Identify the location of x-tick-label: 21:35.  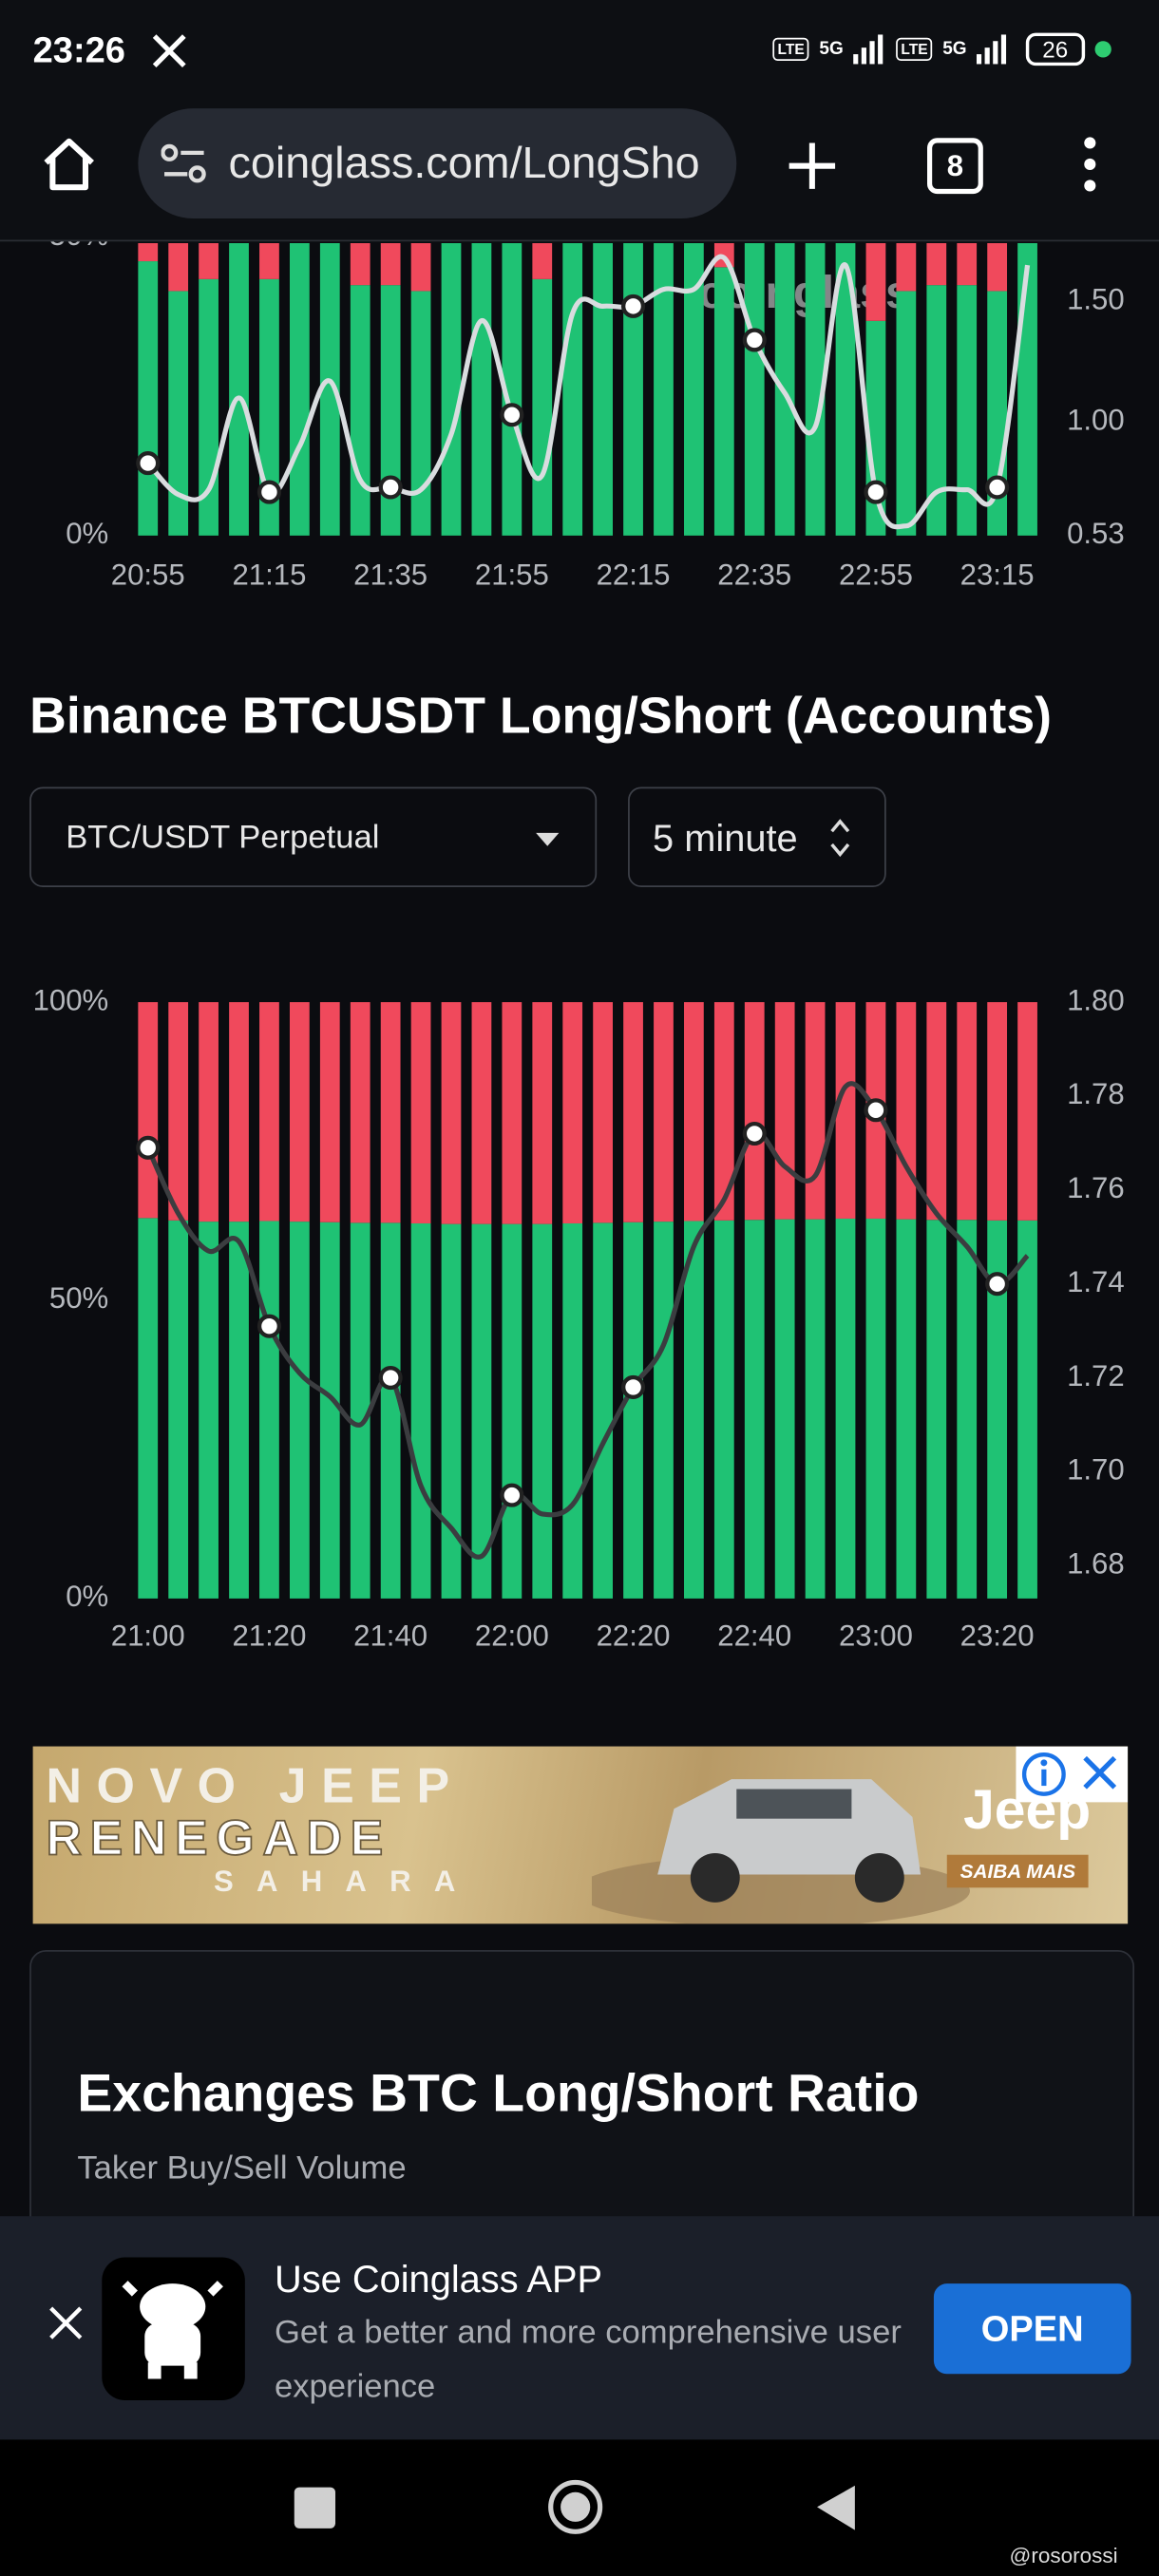
(390, 574).